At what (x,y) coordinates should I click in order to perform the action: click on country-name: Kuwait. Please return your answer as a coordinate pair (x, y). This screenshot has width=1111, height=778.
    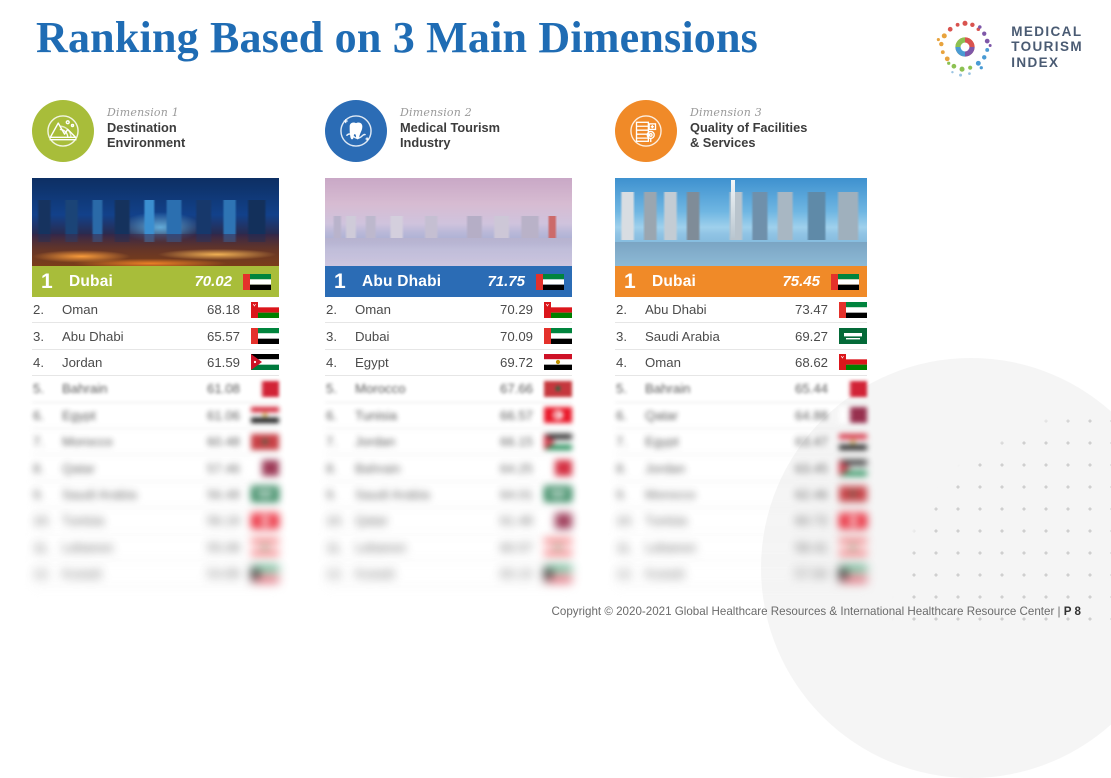
    Looking at the image, I should click on (665, 574).